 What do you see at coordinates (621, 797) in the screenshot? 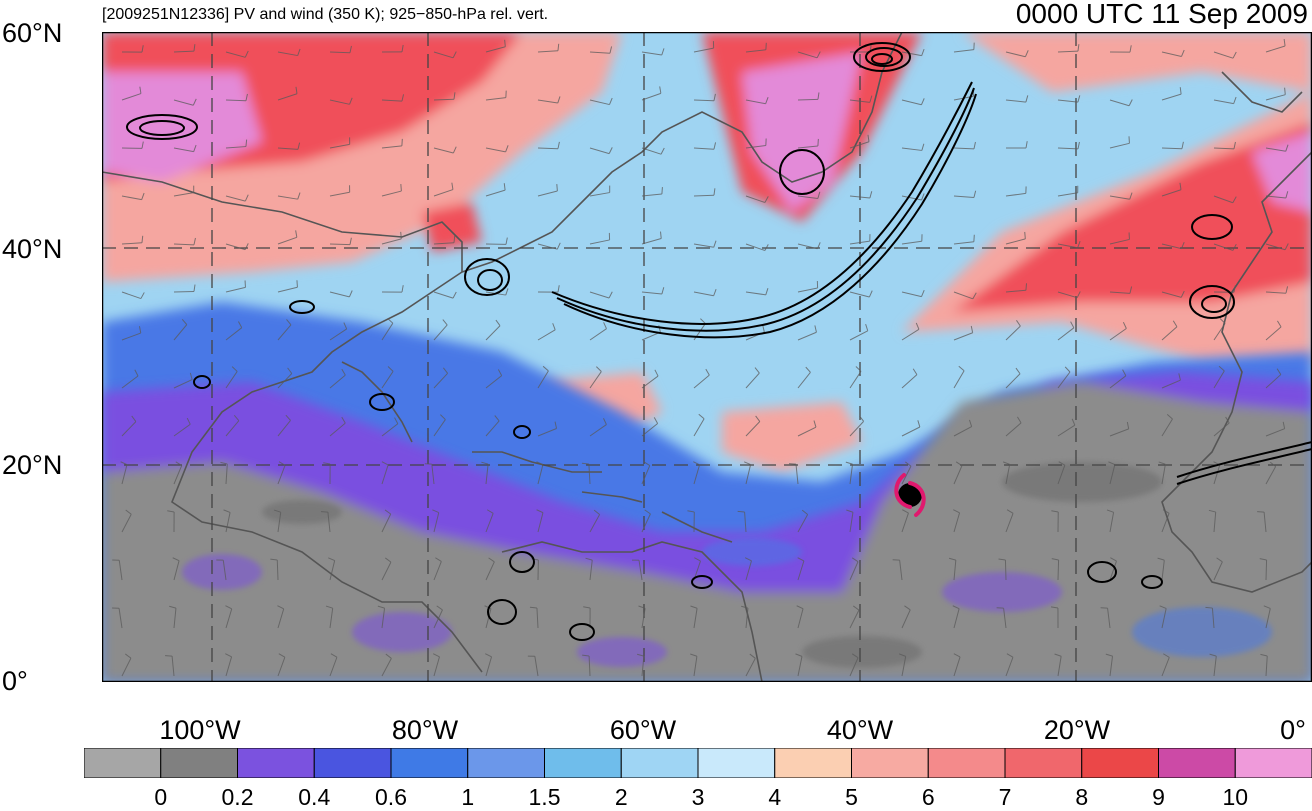
I see `colorbar-label: 2` at bounding box center [621, 797].